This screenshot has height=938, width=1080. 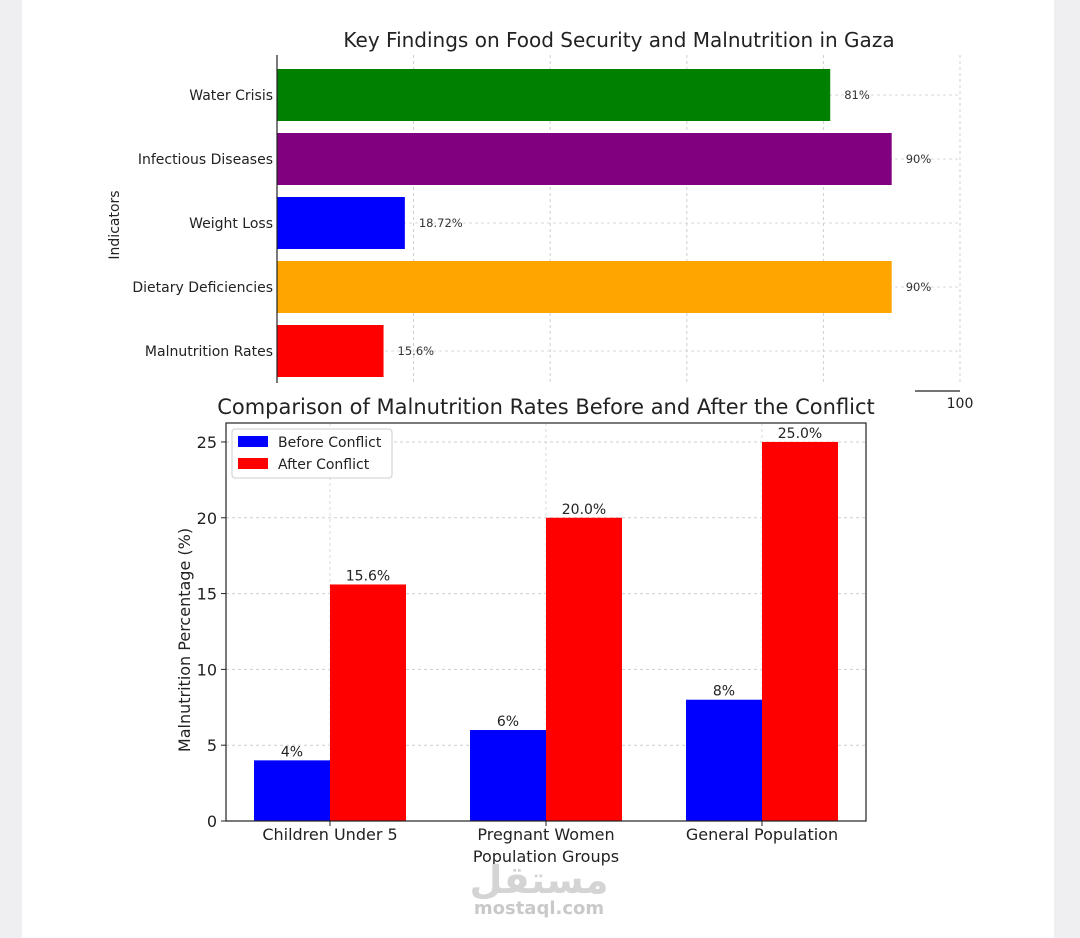 What do you see at coordinates (324, 465) in the screenshot?
I see `legend-label-after: After Conflict` at bounding box center [324, 465].